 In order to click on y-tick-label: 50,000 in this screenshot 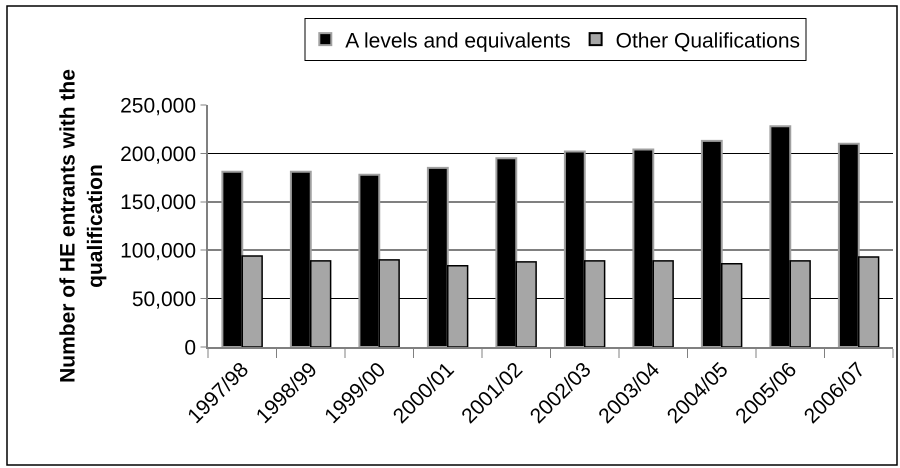, I will do `click(164, 299)`.